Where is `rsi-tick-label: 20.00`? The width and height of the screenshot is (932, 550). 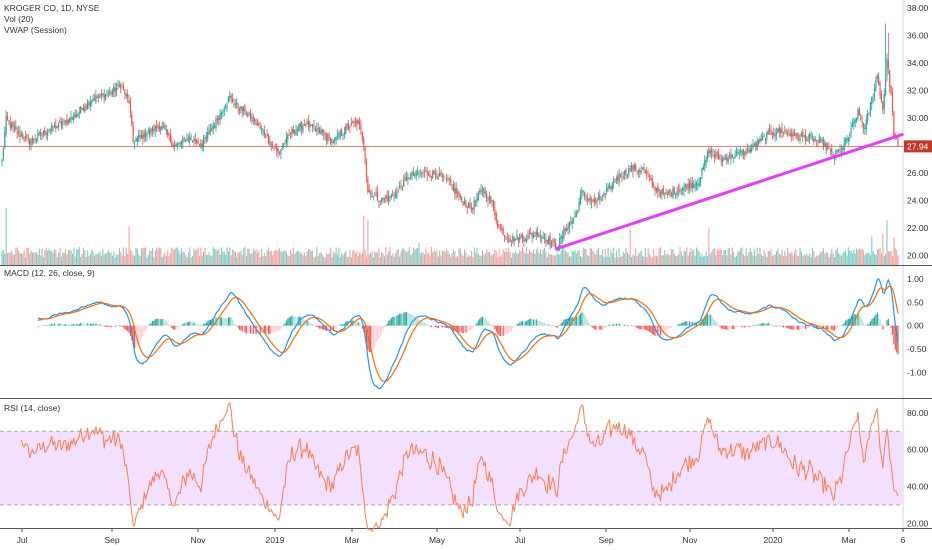
rsi-tick-label: 20.00 is located at coordinates (918, 523).